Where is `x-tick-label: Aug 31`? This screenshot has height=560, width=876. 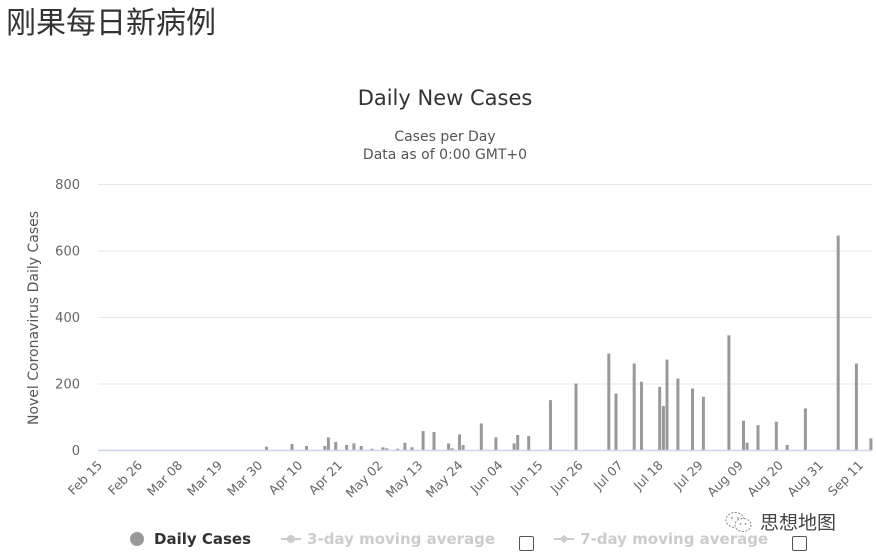 x-tick-label: Aug 31 is located at coordinates (805, 479).